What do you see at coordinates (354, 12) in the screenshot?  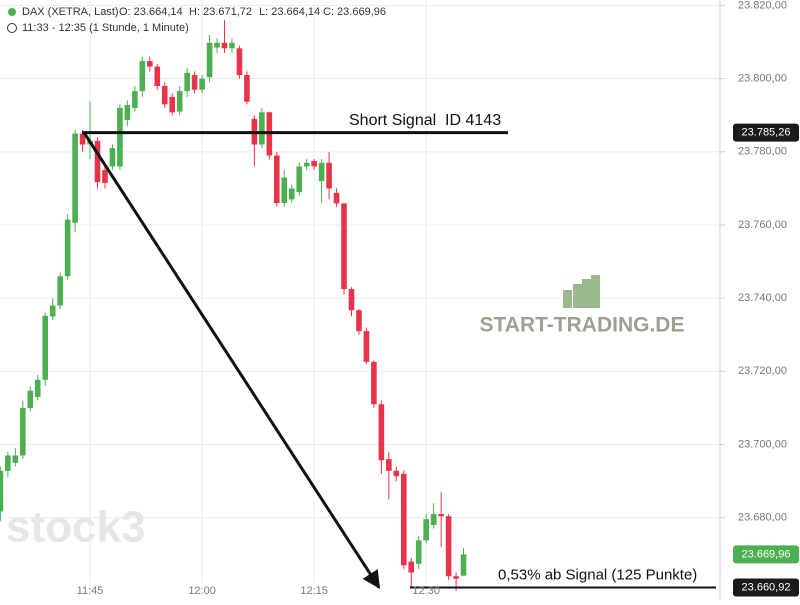 I see `legend-close: C: 23.669,96` at bounding box center [354, 12].